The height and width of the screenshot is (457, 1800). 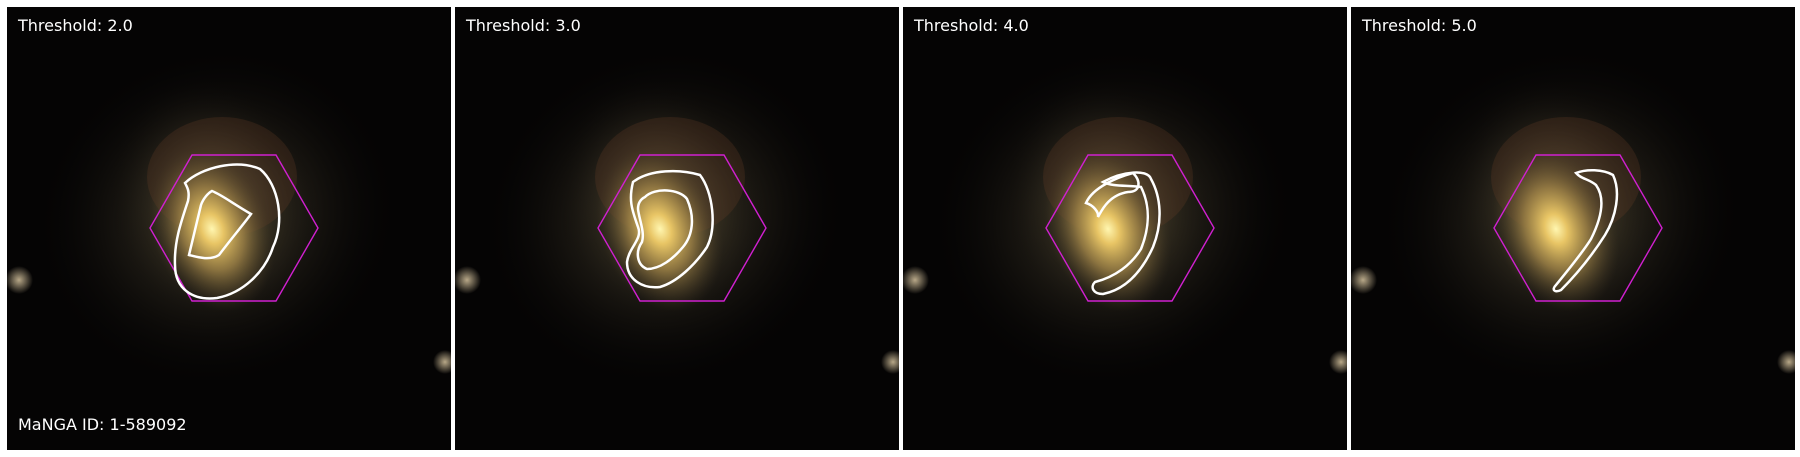 What do you see at coordinates (971, 25) in the screenshot?
I see `threshold-label: Threshold: 4.0` at bounding box center [971, 25].